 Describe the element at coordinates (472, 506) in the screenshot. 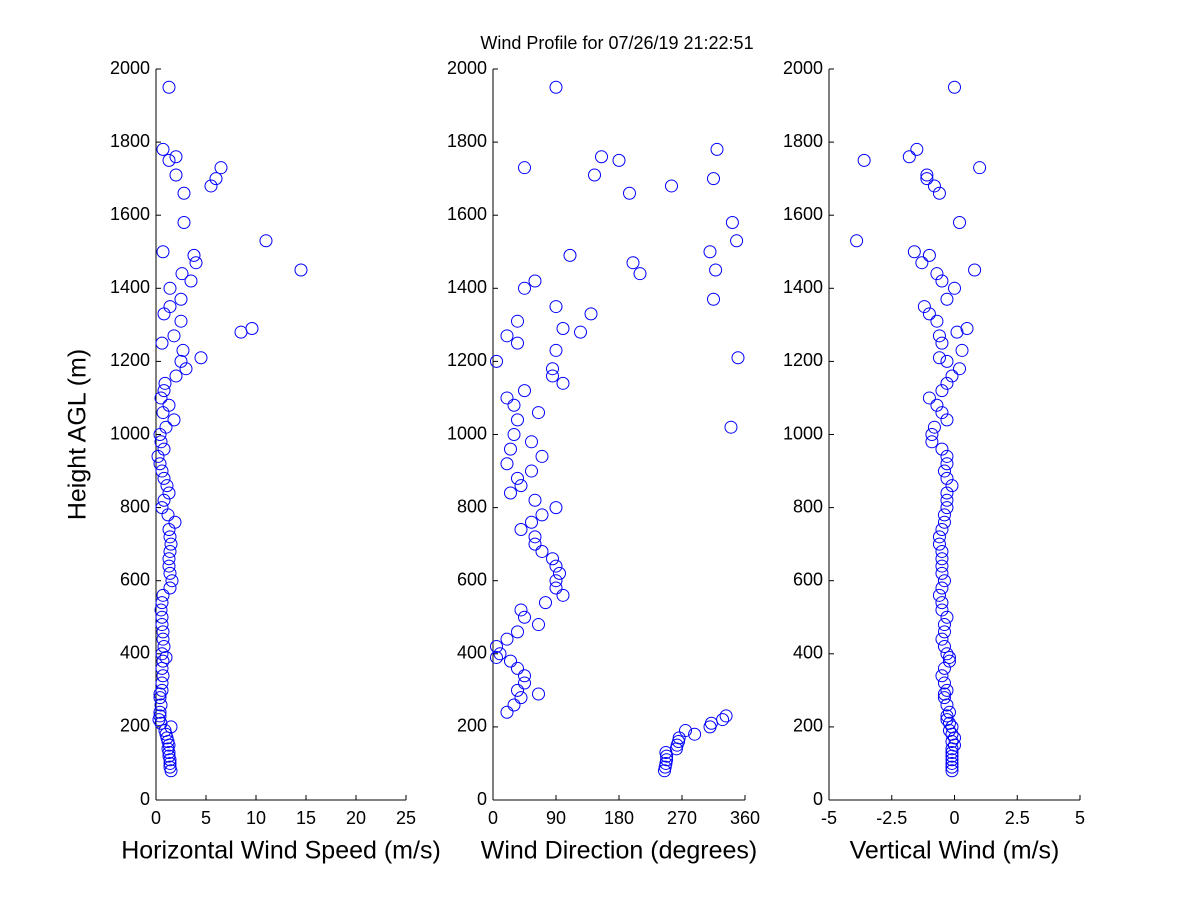

I see `y-tick-label: 800` at that location.